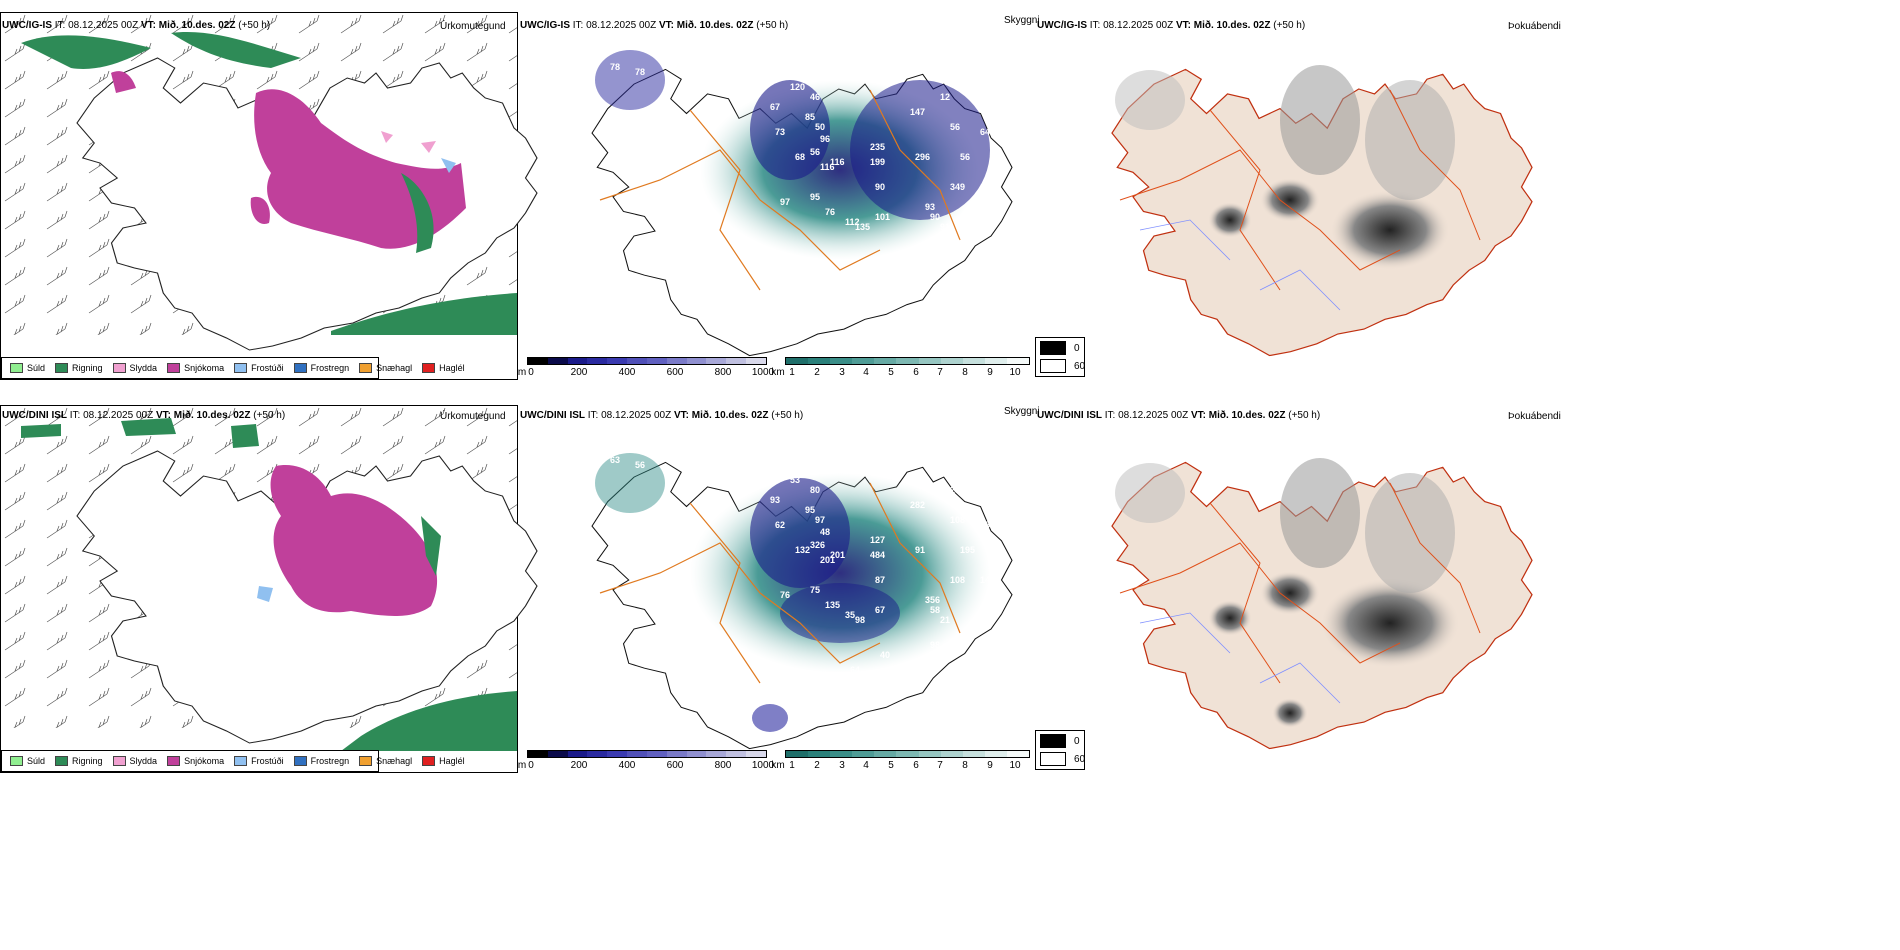 The height and width of the screenshot is (950, 1900). Describe the element at coordinates (815, 590) in the screenshot. I see `value-label: 75` at that location.